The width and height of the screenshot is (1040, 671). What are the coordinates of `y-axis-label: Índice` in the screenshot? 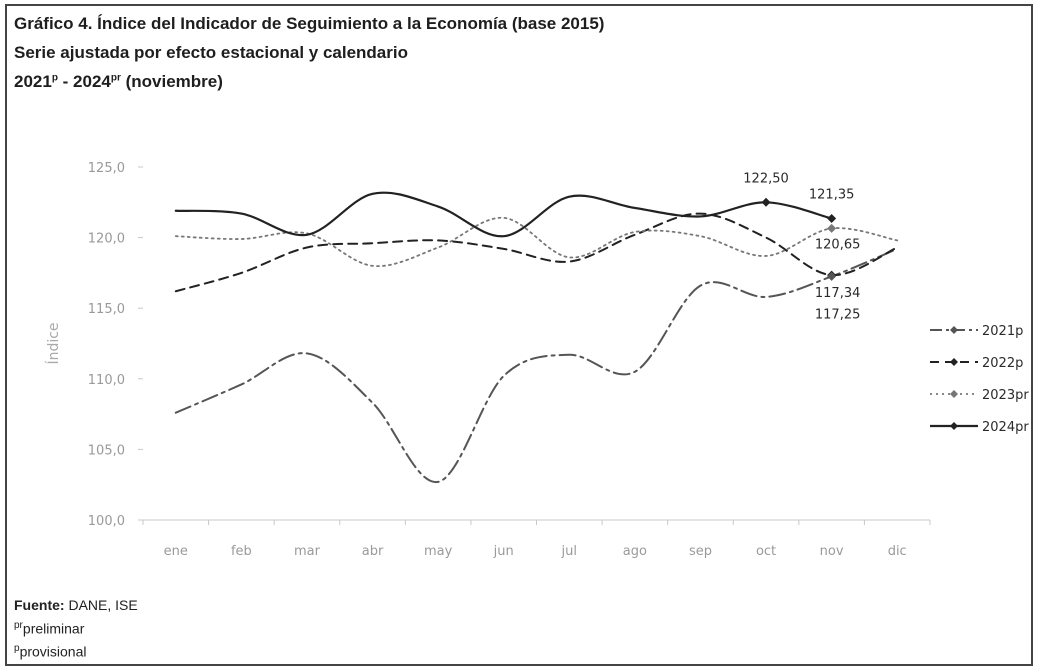 It's located at (53, 343).